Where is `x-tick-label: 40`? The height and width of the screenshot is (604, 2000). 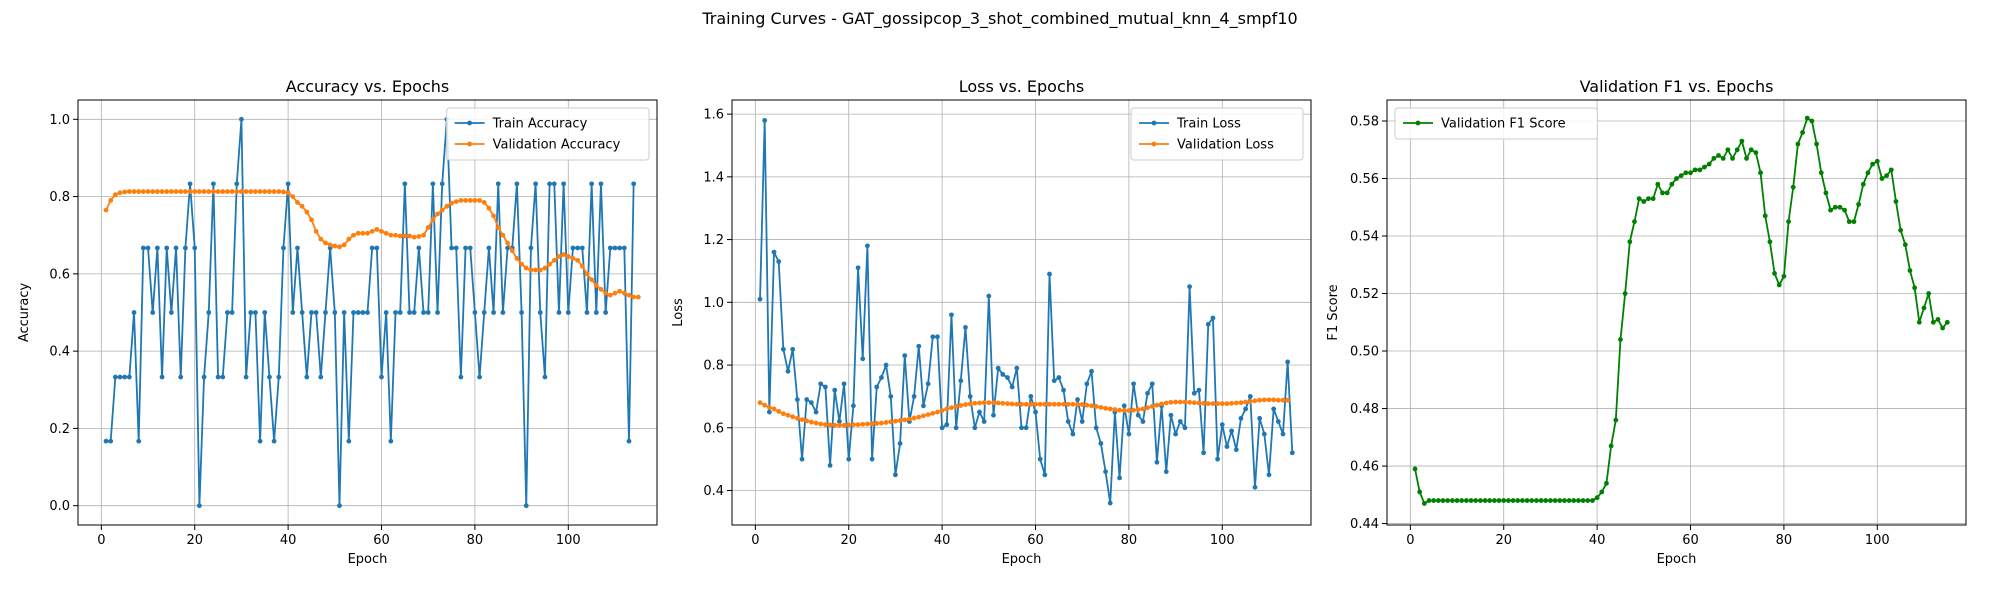
x-tick-label: 40 is located at coordinates (288, 540).